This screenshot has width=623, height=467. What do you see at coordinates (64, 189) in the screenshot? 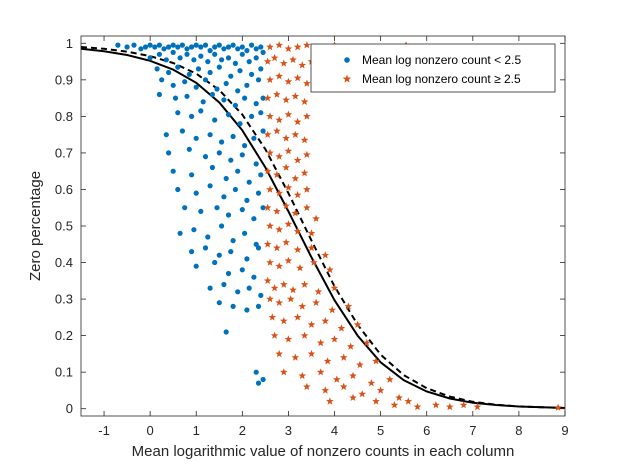
I see `y-tick-label: 0.6` at bounding box center [64, 189].